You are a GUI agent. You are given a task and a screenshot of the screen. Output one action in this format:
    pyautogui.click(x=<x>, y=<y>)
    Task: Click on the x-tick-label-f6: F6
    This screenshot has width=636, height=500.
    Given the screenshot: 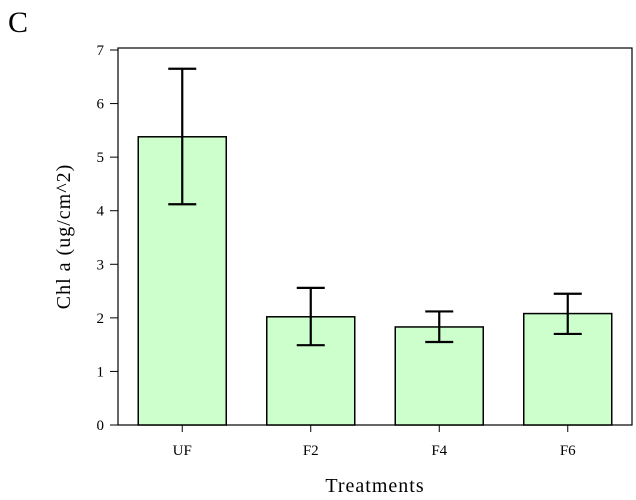 What is the action you would take?
    pyautogui.click(x=568, y=451)
    